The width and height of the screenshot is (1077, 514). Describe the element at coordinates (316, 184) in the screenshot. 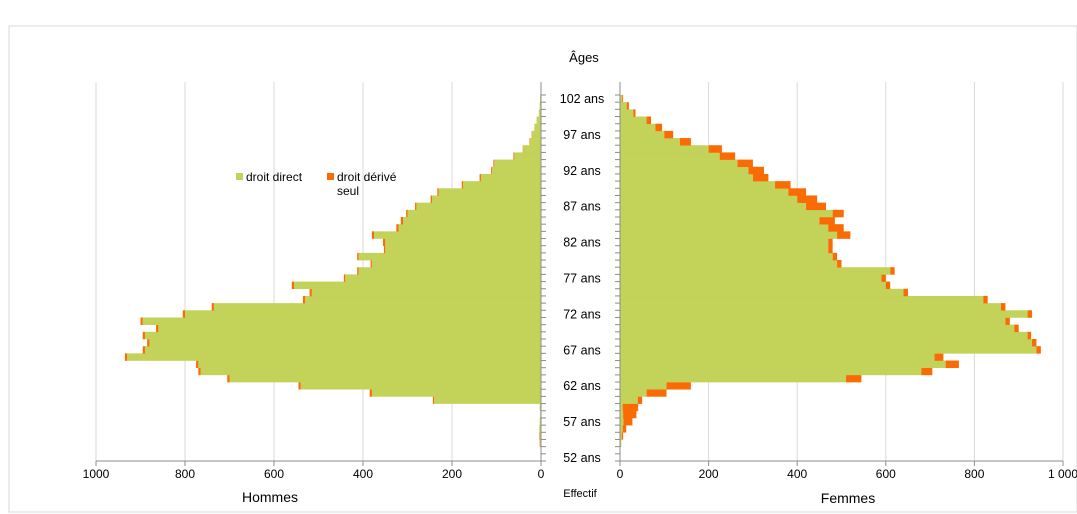

I see `legend: droit direct droit dérivé seul` at that location.